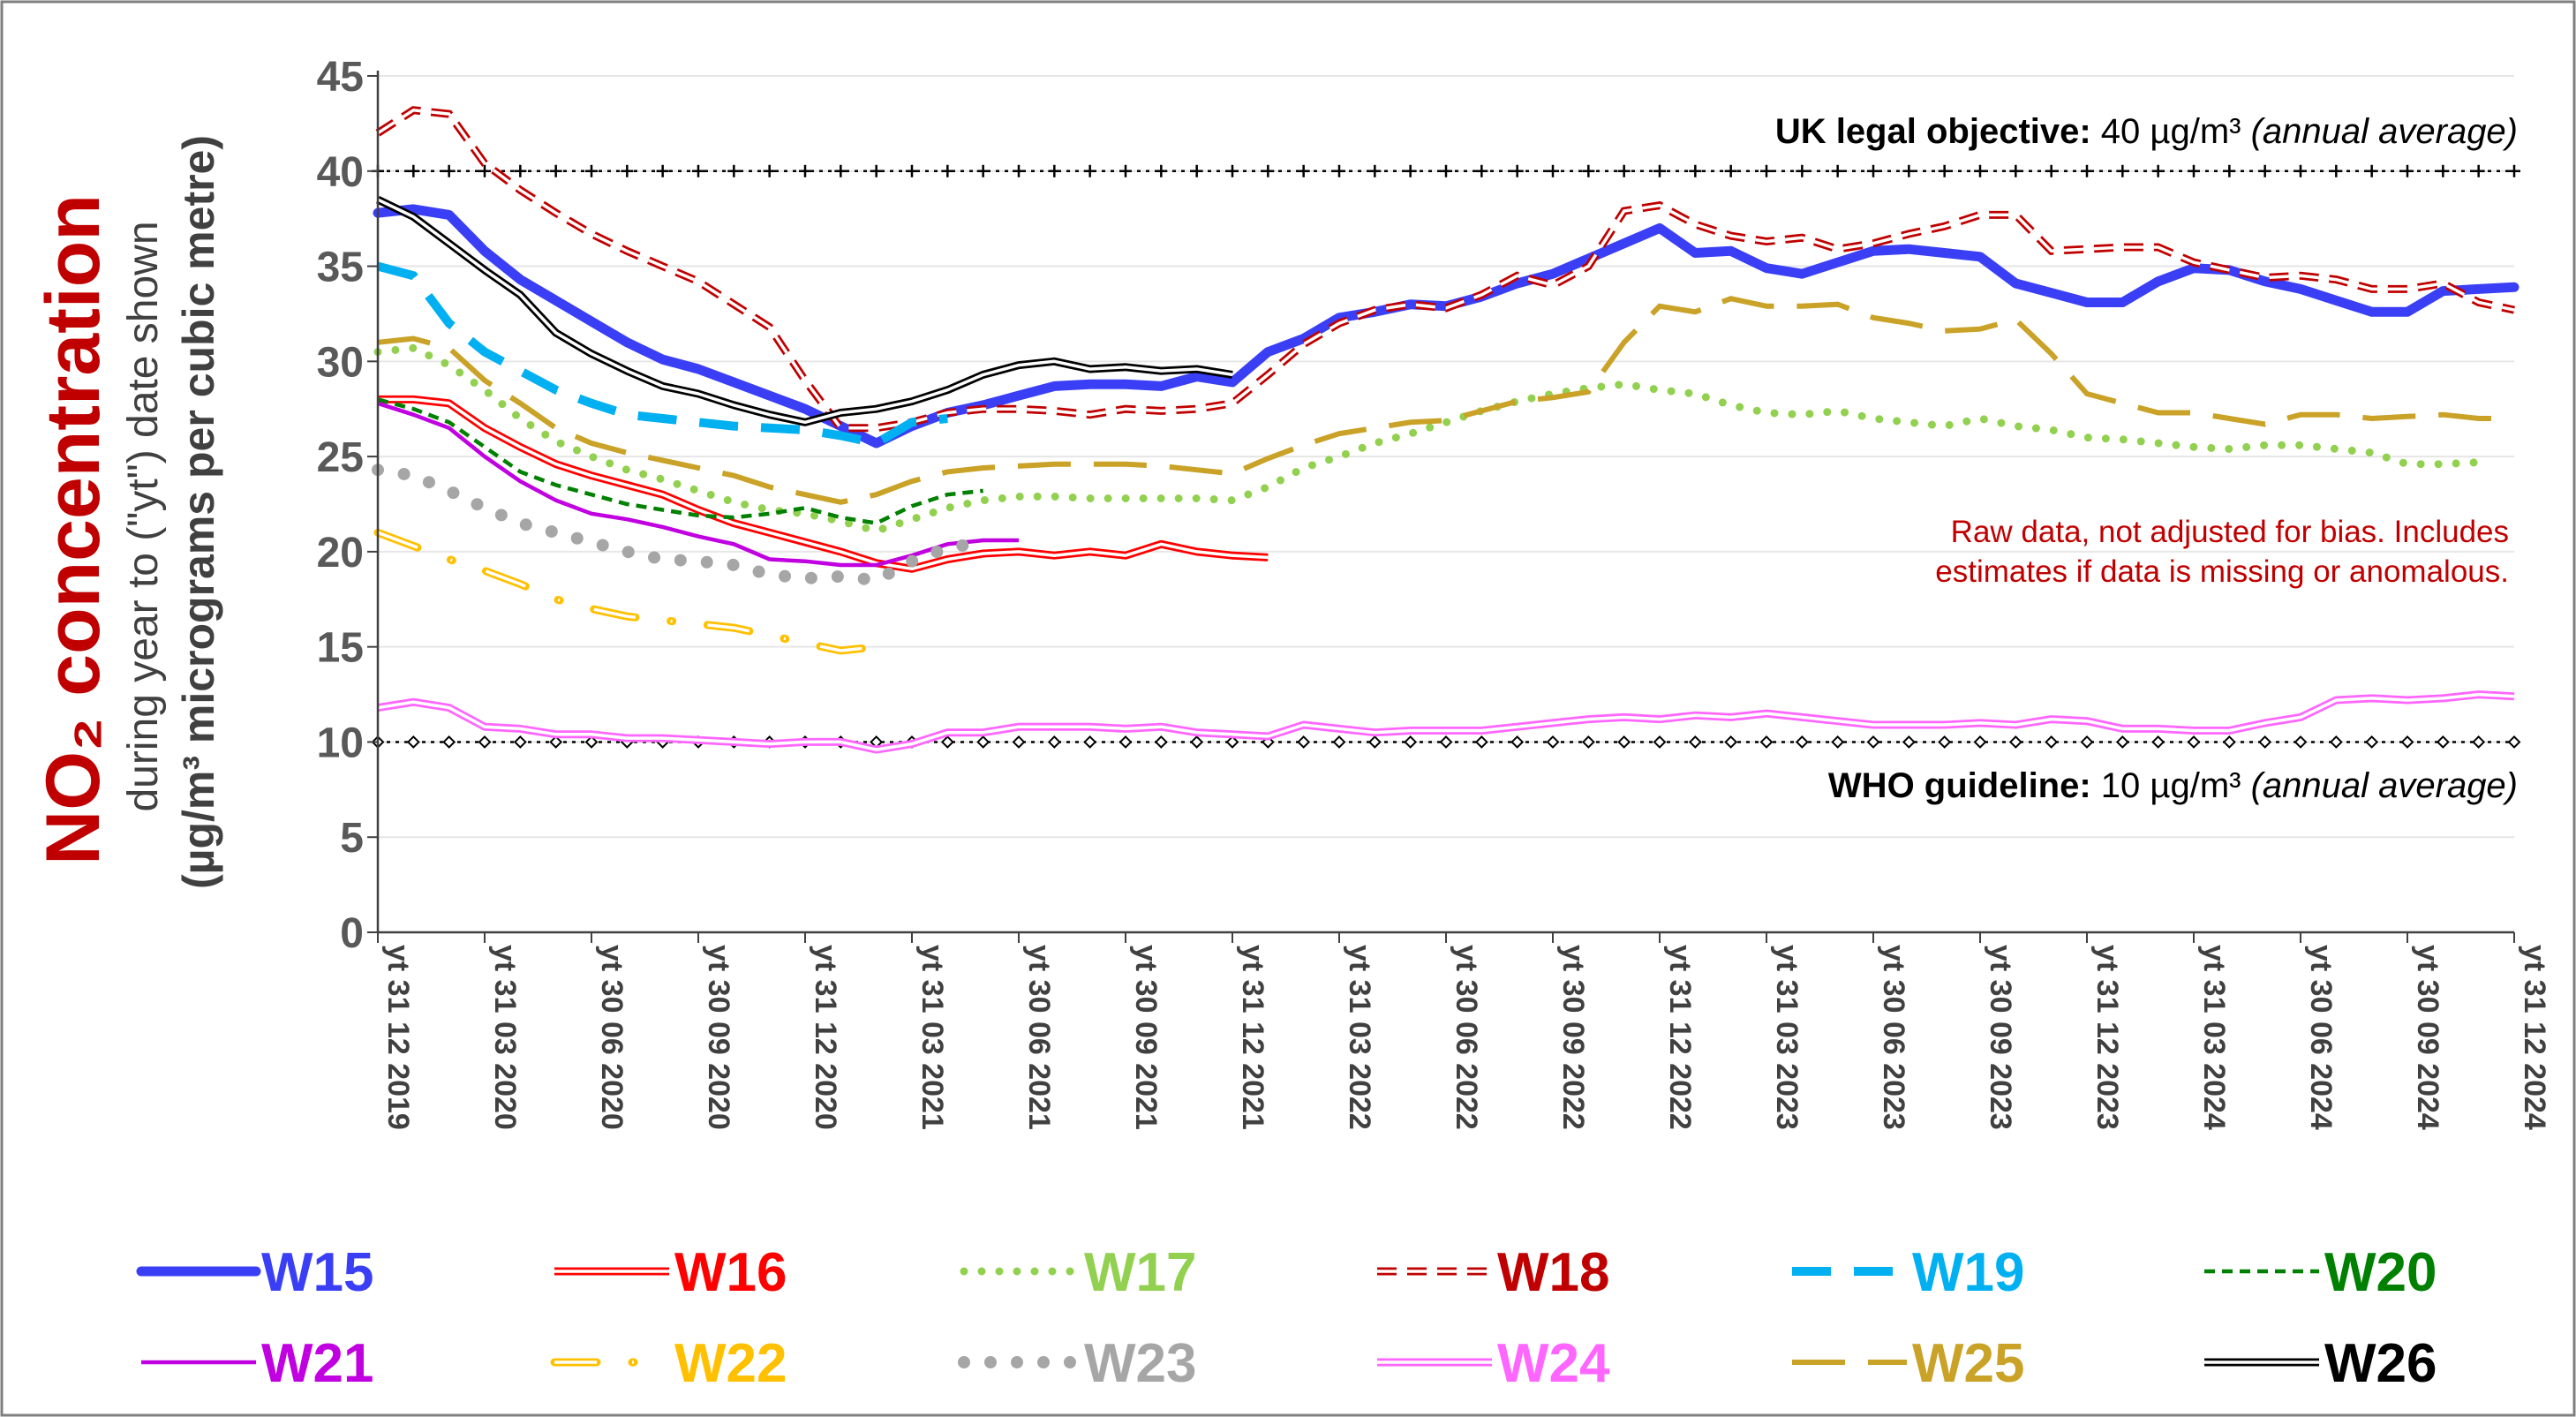 The image size is (2576, 1417). Describe the element at coordinates (2107, 1037) in the screenshot. I see `x-tick-label: yt 31 12 2023` at that location.